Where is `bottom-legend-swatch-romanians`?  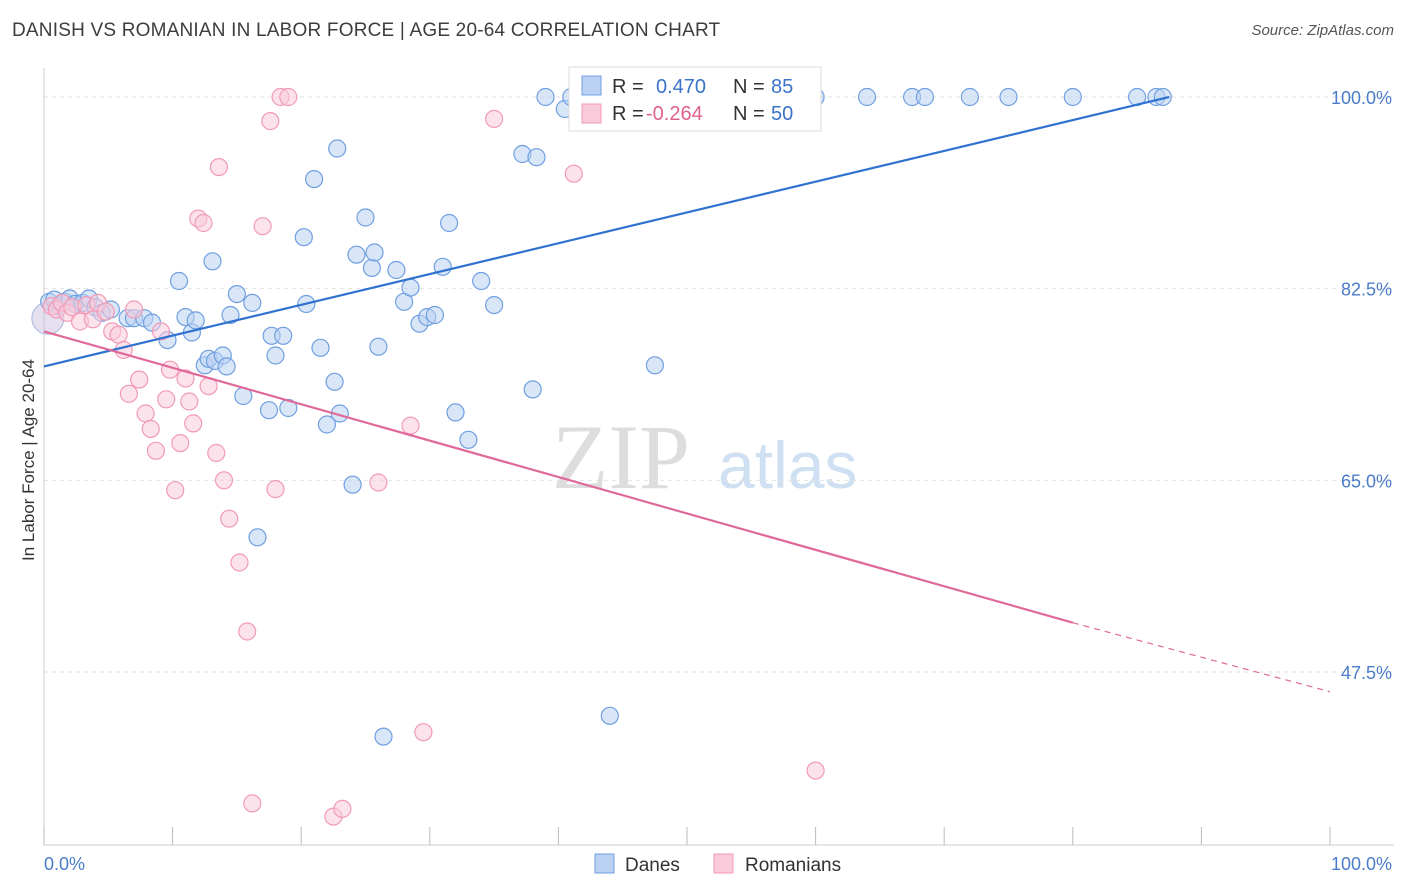 bottom-legend-swatch-romanians is located at coordinates (723, 863).